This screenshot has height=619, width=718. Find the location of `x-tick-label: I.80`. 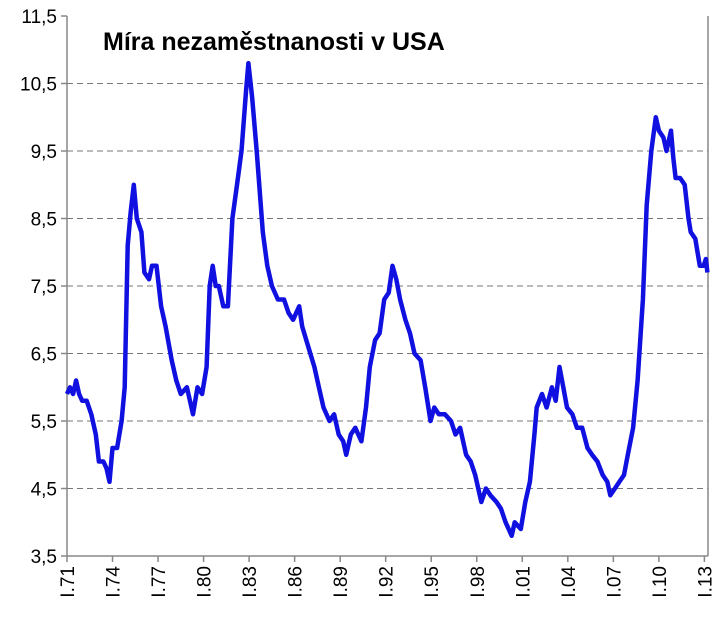

x-tick-label: I.80 is located at coordinates (205, 582).